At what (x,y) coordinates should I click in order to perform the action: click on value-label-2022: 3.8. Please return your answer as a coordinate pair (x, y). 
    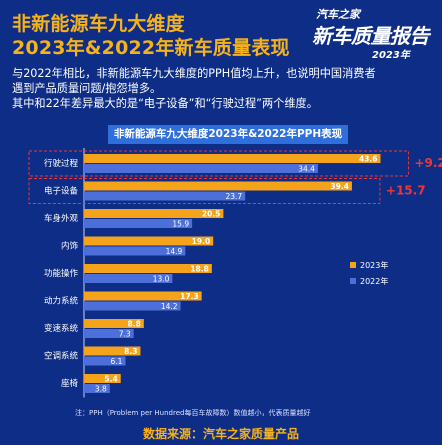
    Looking at the image, I should click on (101, 389).